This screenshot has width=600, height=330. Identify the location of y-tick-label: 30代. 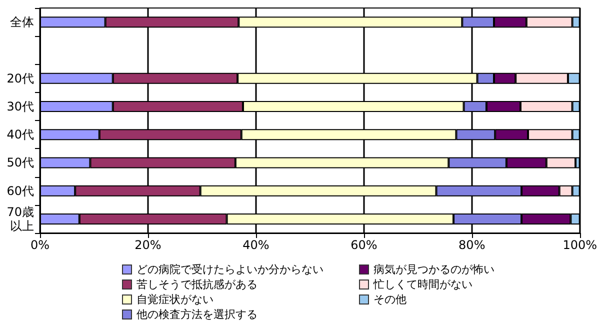
(20, 106).